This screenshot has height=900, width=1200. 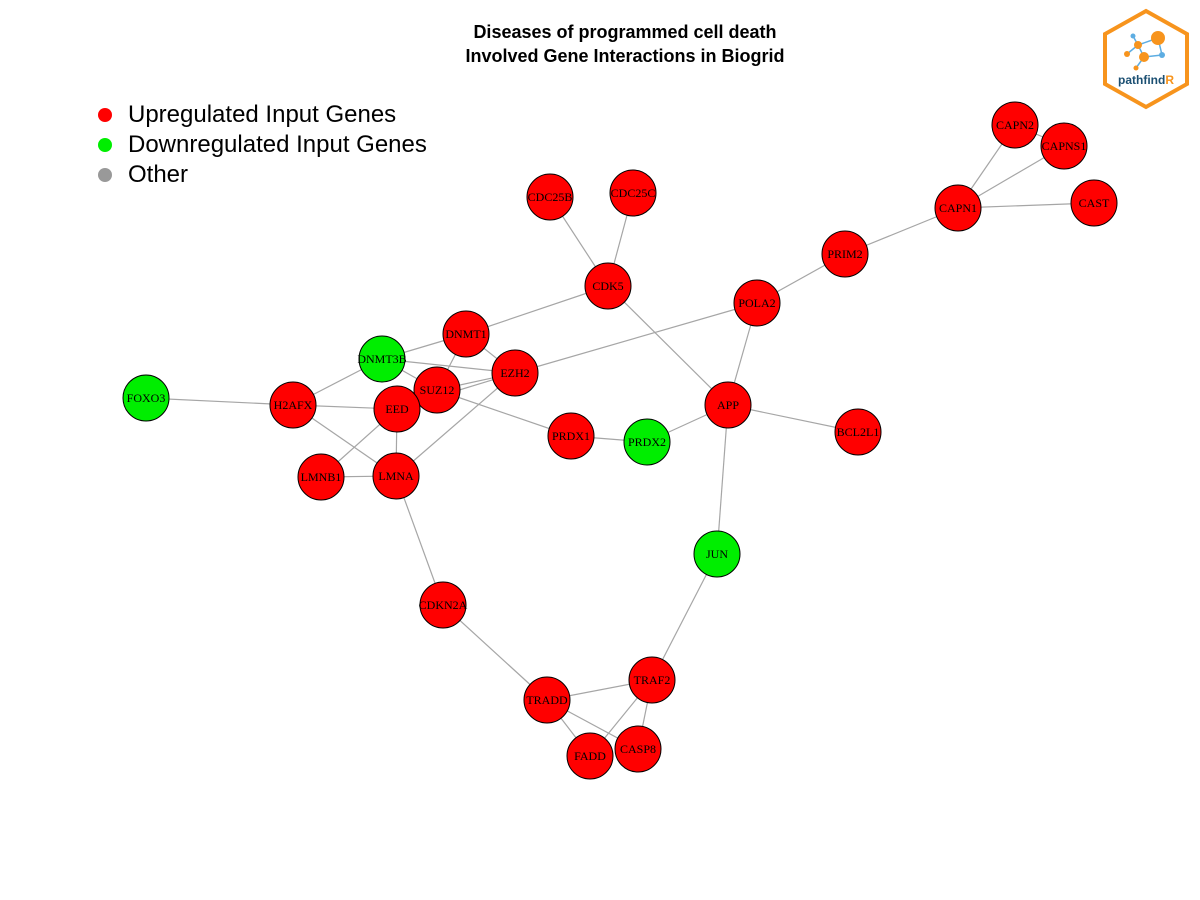 I want to click on node-label-cdc25b: CDC25B, so click(x=550, y=197).